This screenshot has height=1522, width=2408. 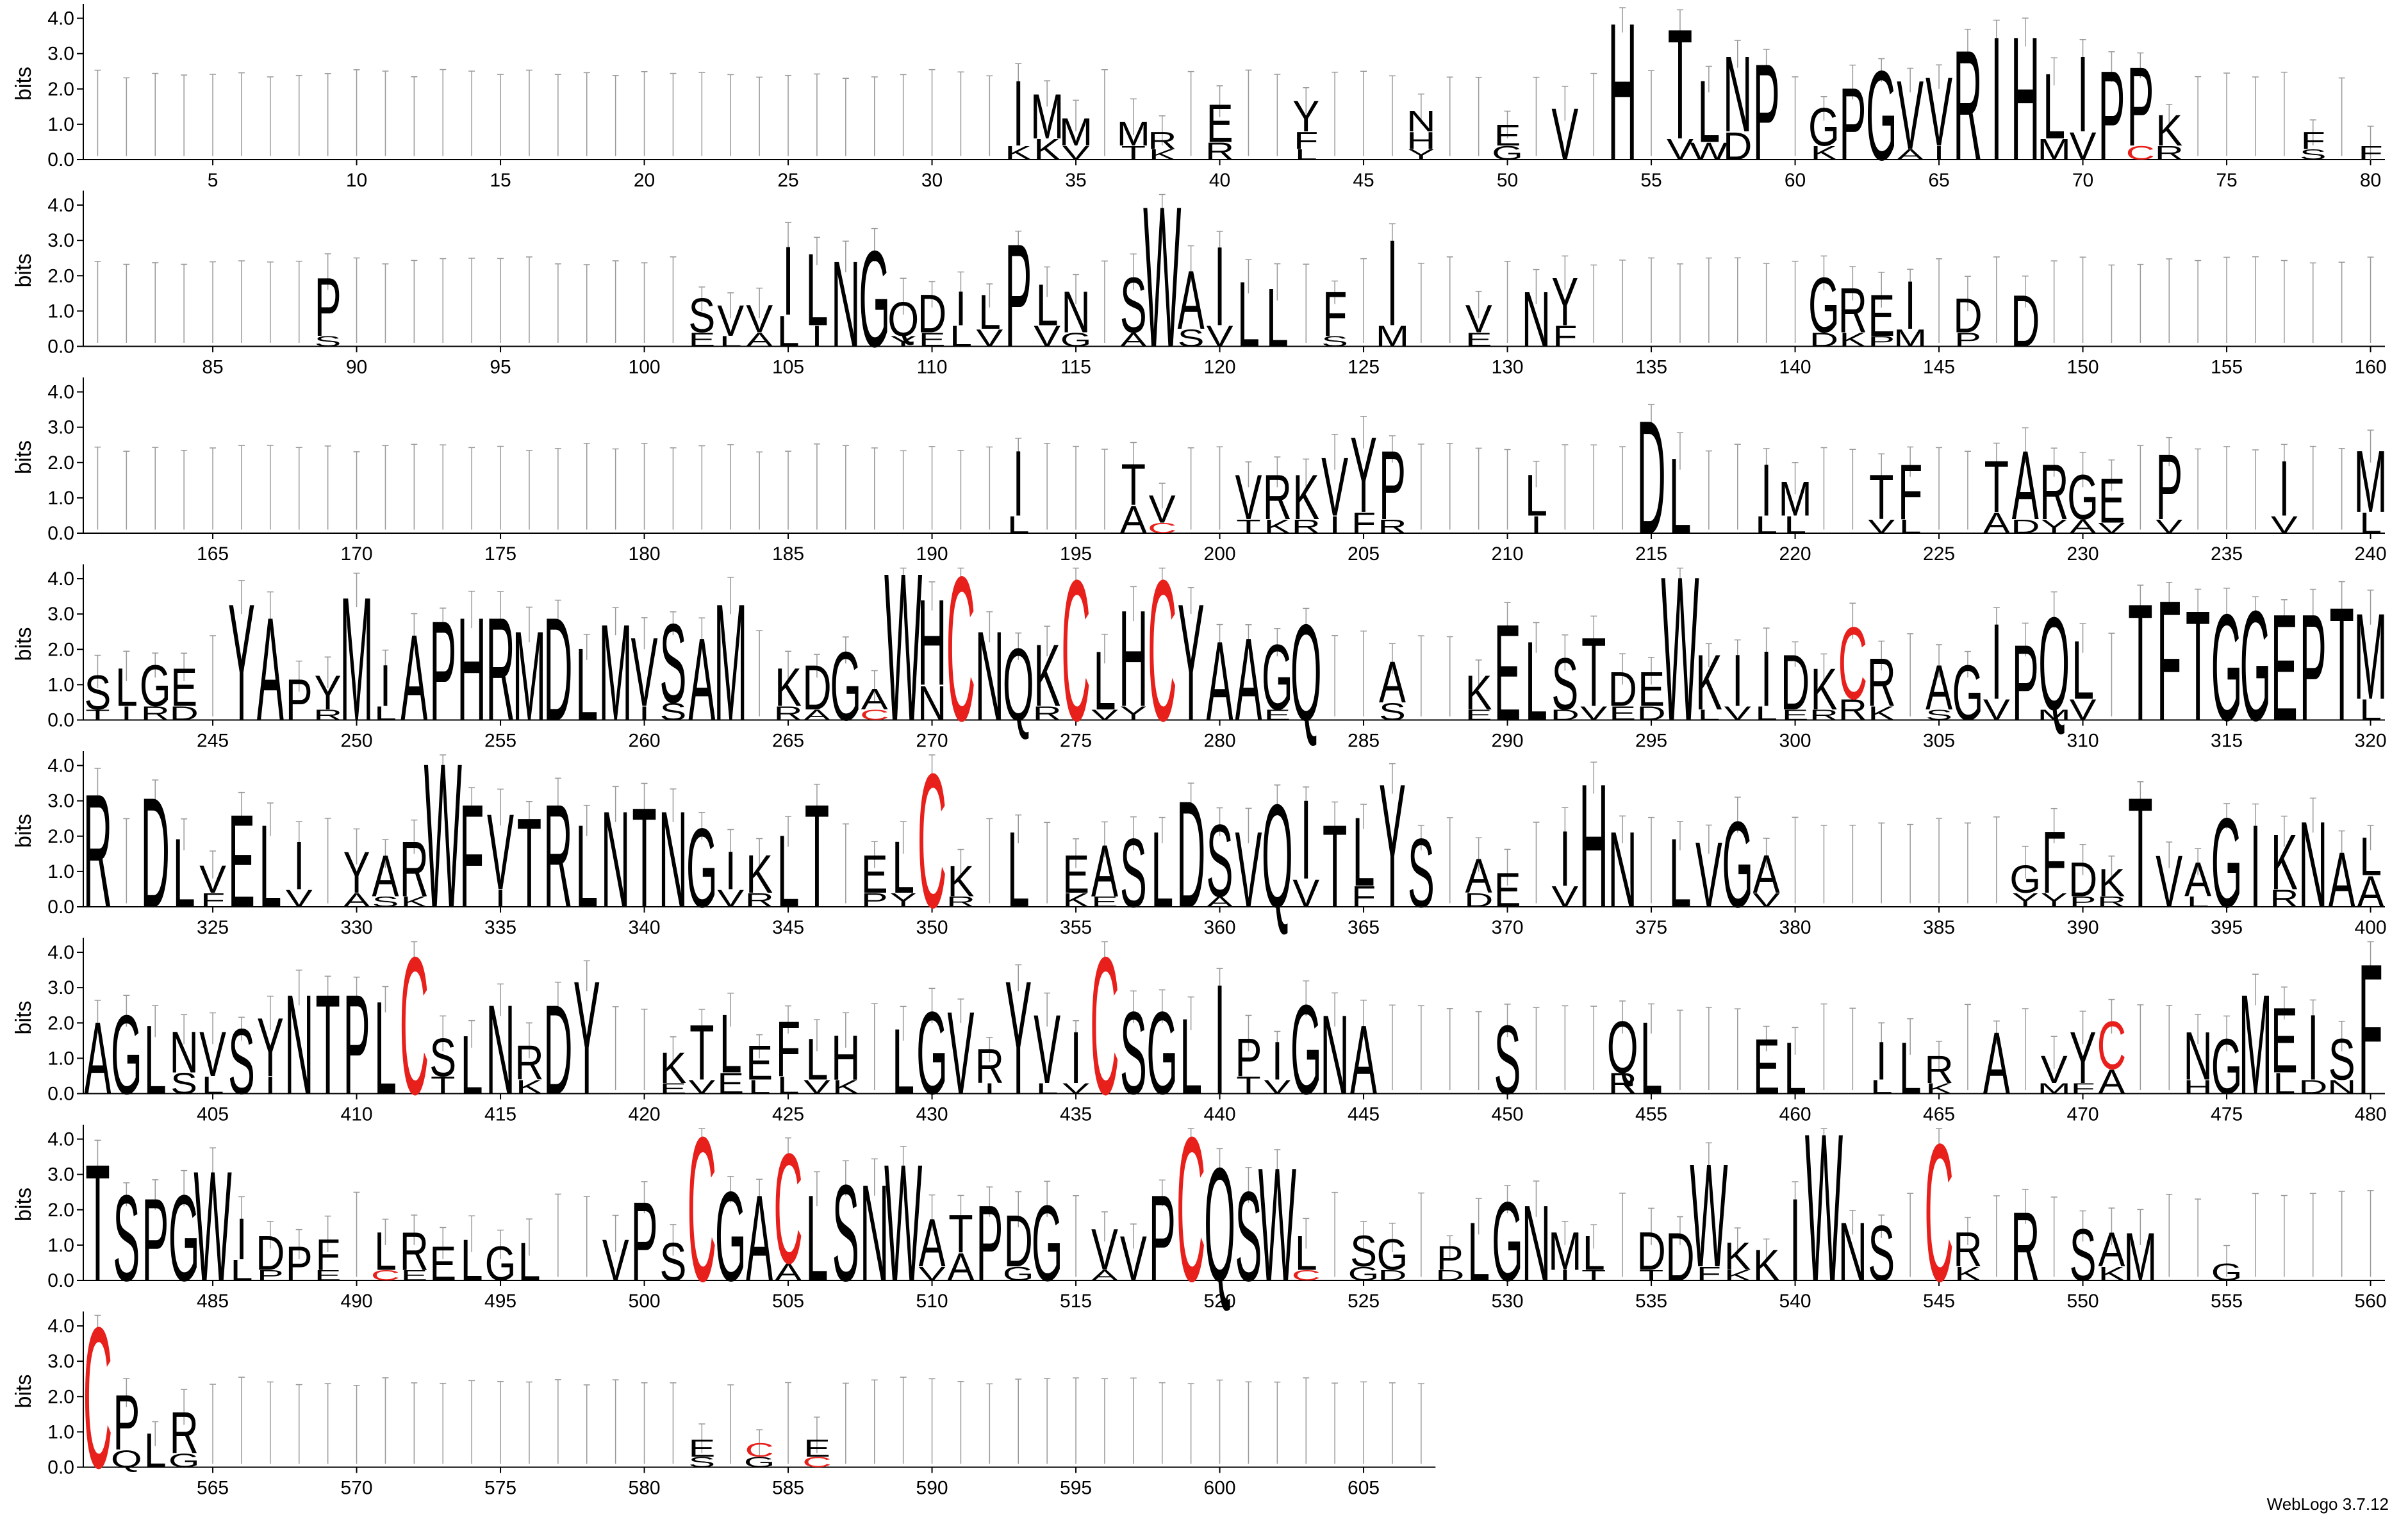 What do you see at coordinates (1508, 1114) in the screenshot?
I see `x-tick-label: 450` at bounding box center [1508, 1114].